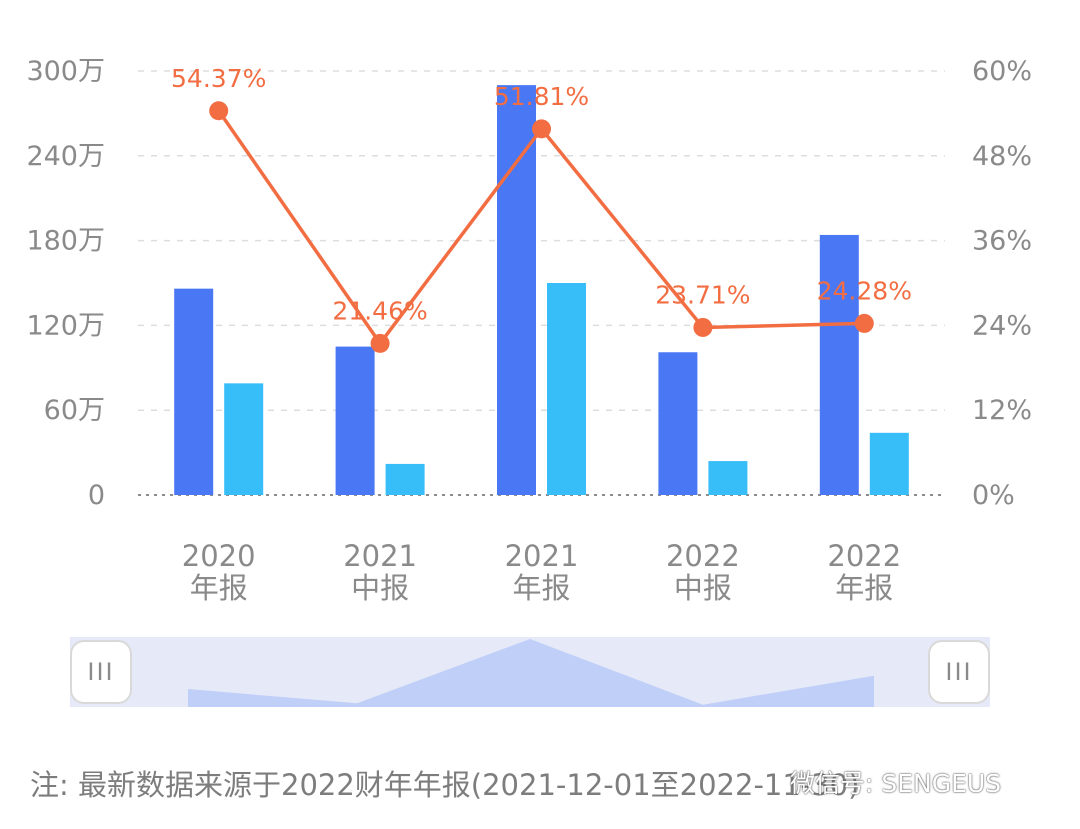 The width and height of the screenshot is (1080, 829). I want to click on data-label: 51.81%, so click(541, 96).